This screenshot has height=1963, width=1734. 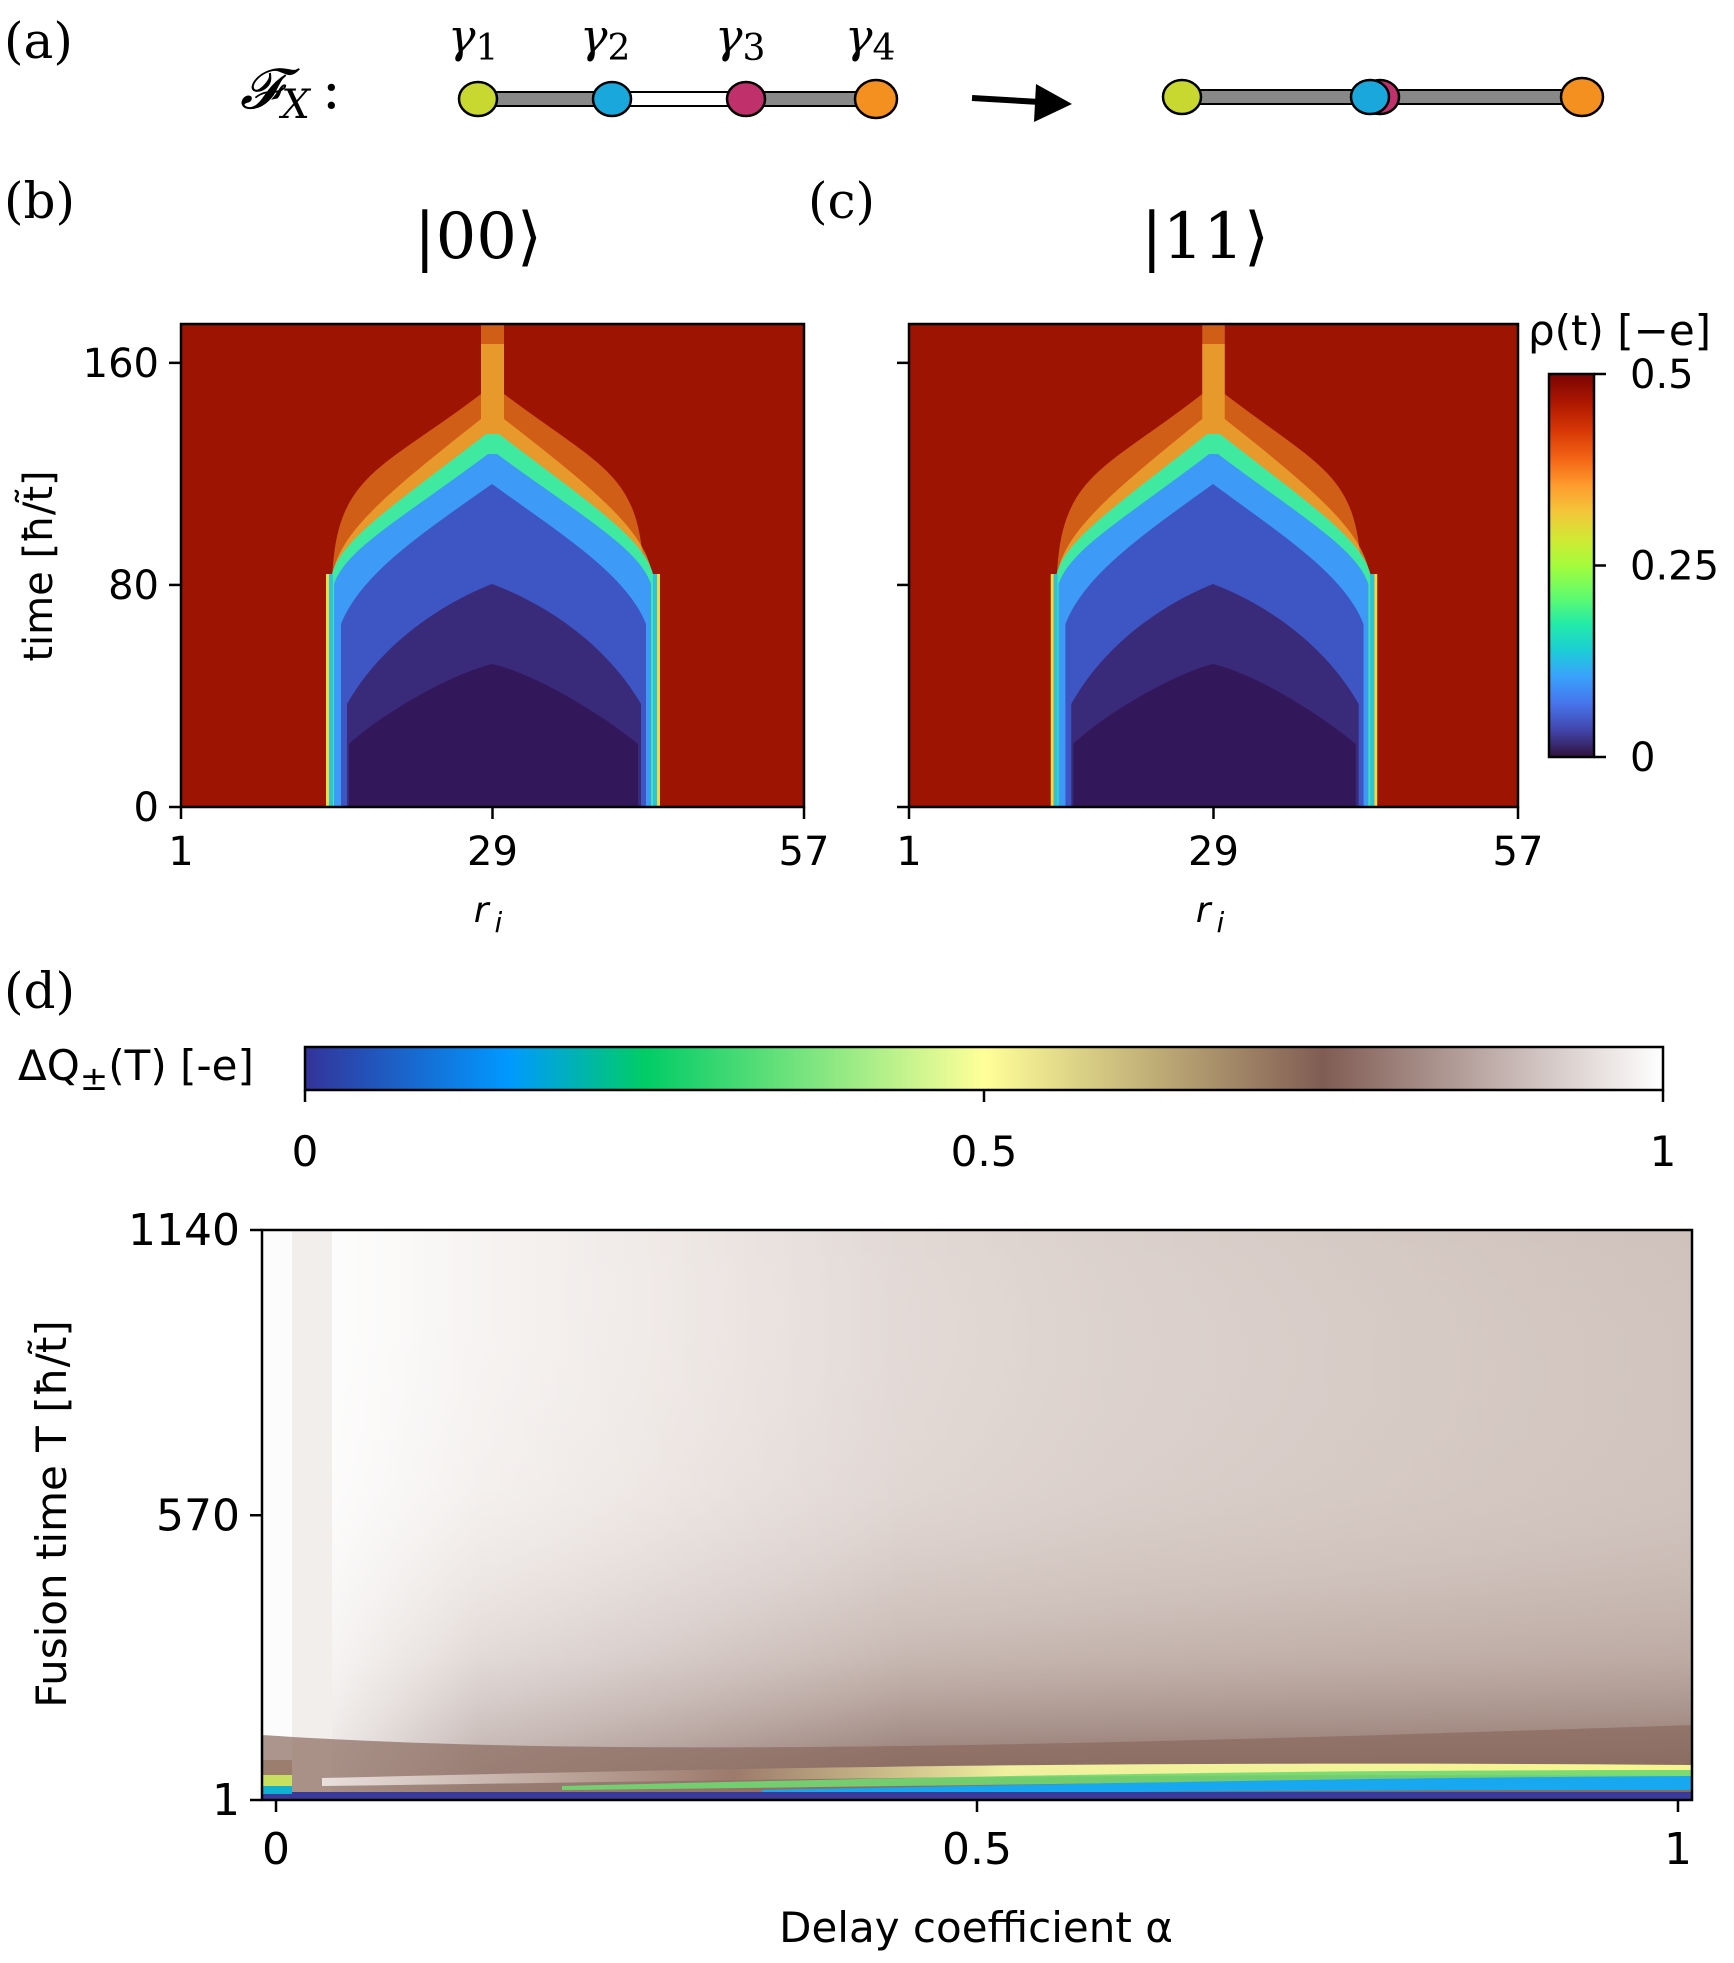 I want to click on colorbar-rho-ticks: 0 0.25 0.5, so click(x=1656, y=566).